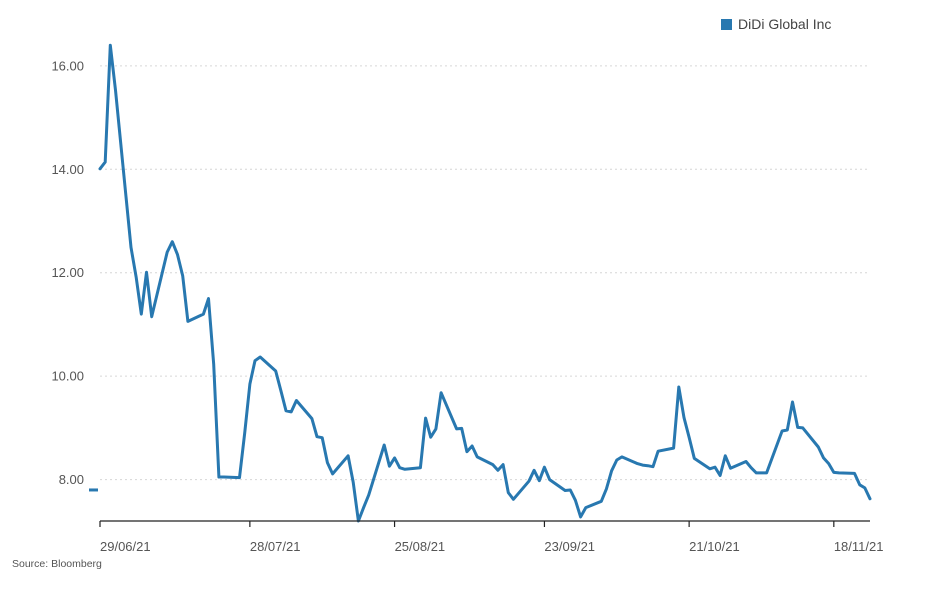 Image resolution: width=948 pixels, height=598 pixels. I want to click on y-tick-label: 14.00, so click(67, 169).